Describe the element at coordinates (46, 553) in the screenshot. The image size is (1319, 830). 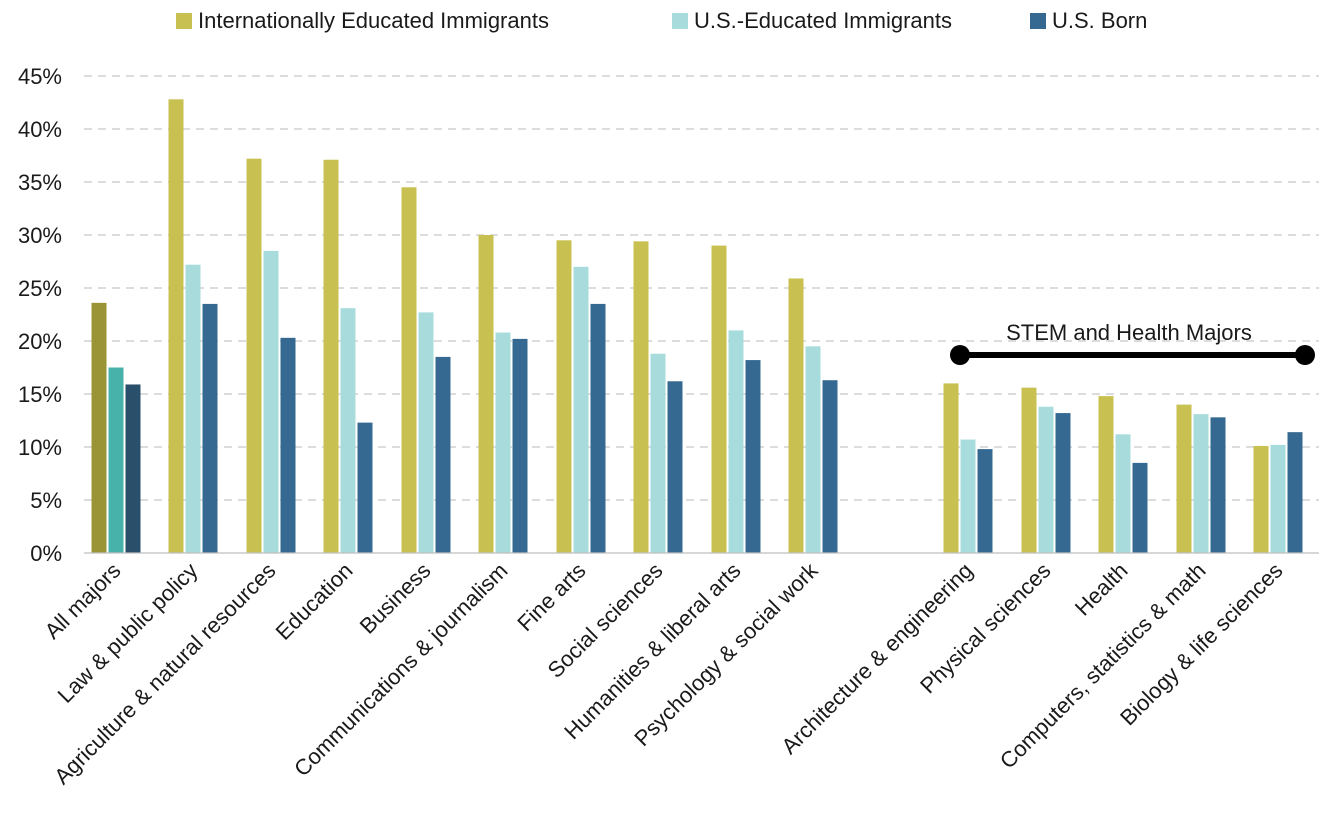
I see `y-tick-label: 0%` at that location.